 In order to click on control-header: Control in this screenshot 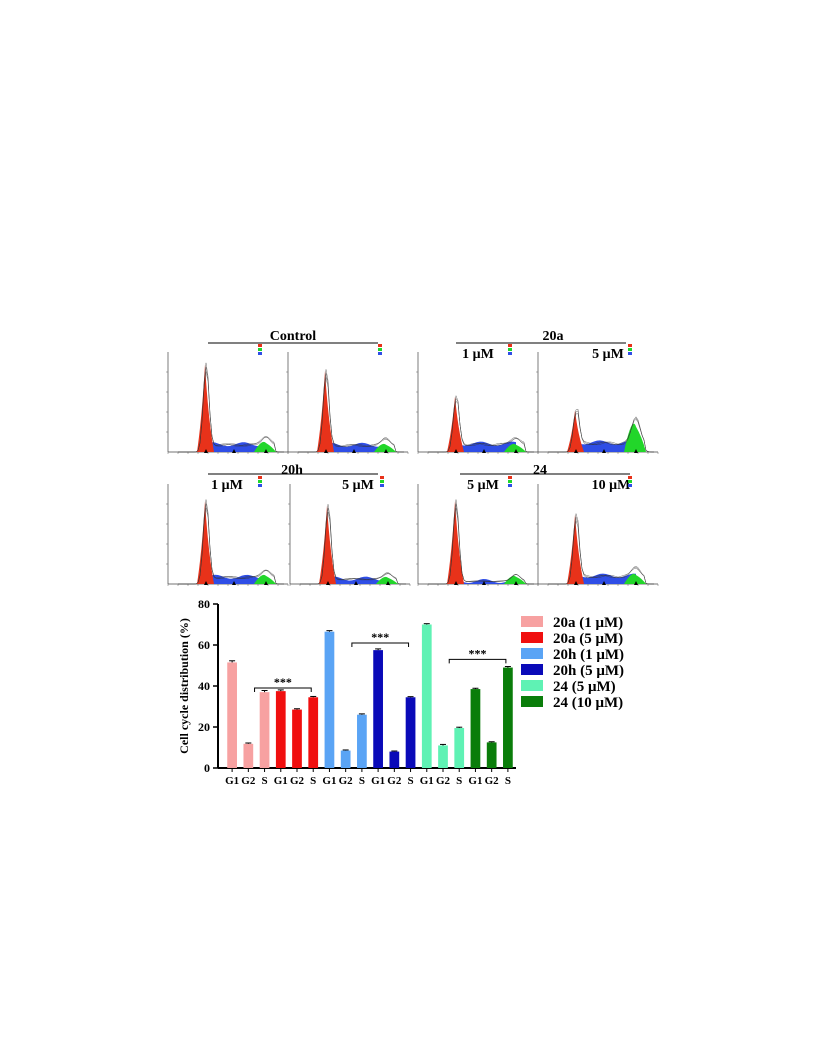, I will do `click(293, 336)`.